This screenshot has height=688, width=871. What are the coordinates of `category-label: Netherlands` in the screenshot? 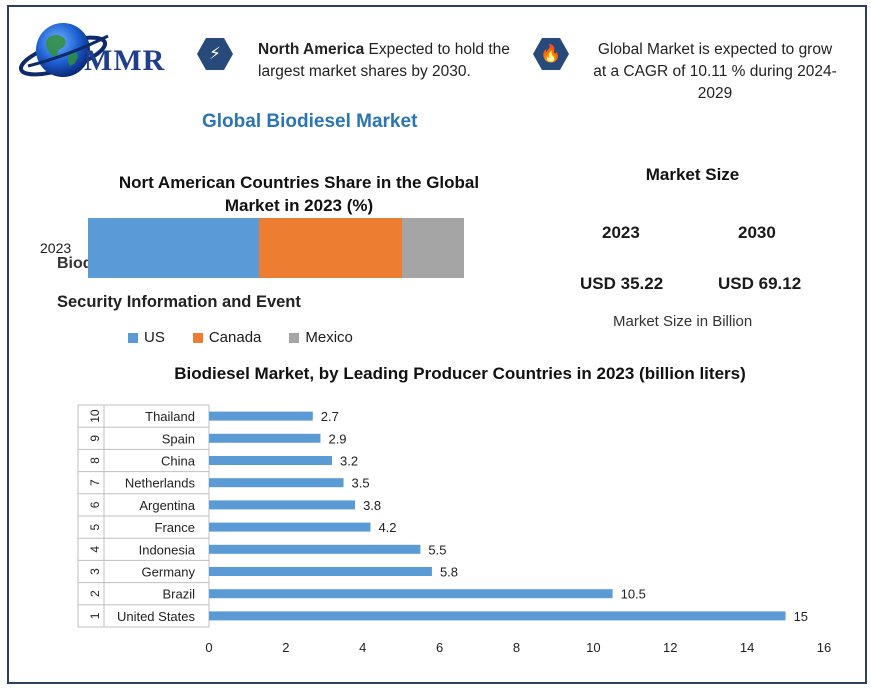 It's located at (160, 483).